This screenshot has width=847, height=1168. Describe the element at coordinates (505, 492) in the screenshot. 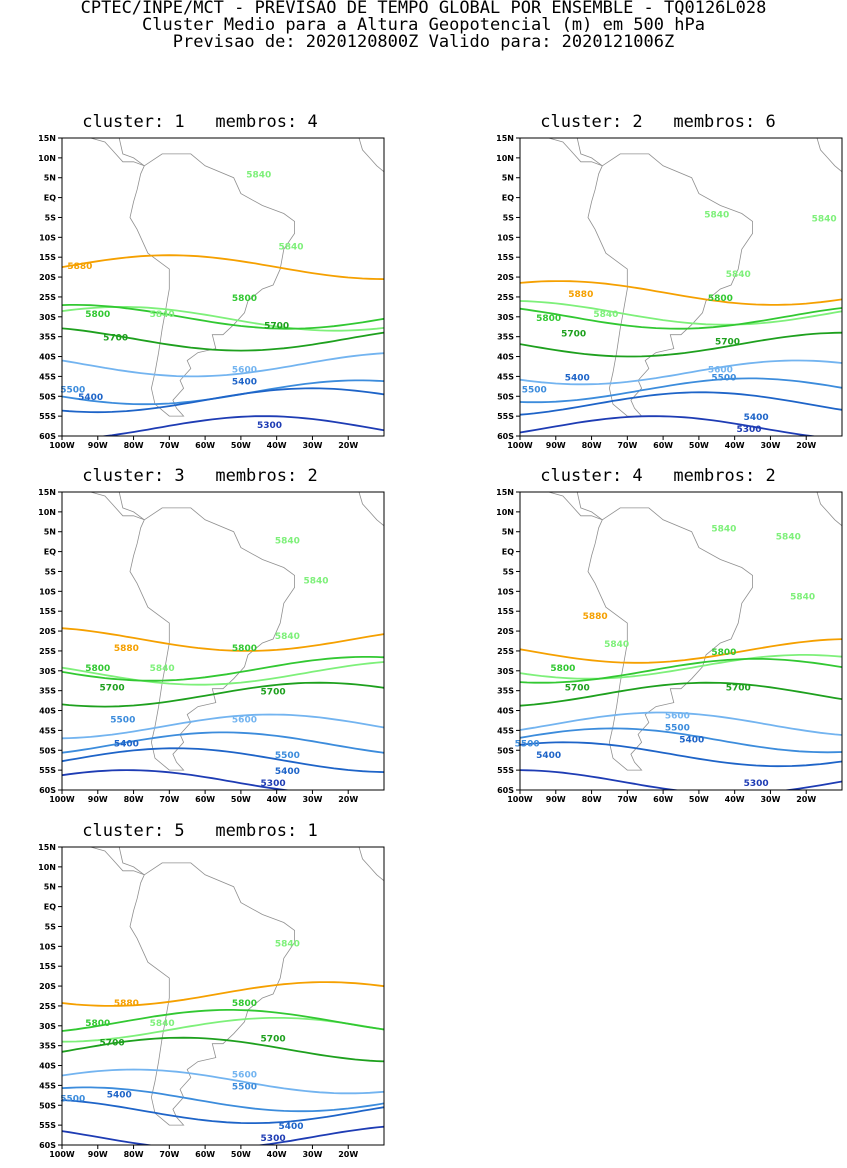

I see `lat-tick-label: 15N` at that location.